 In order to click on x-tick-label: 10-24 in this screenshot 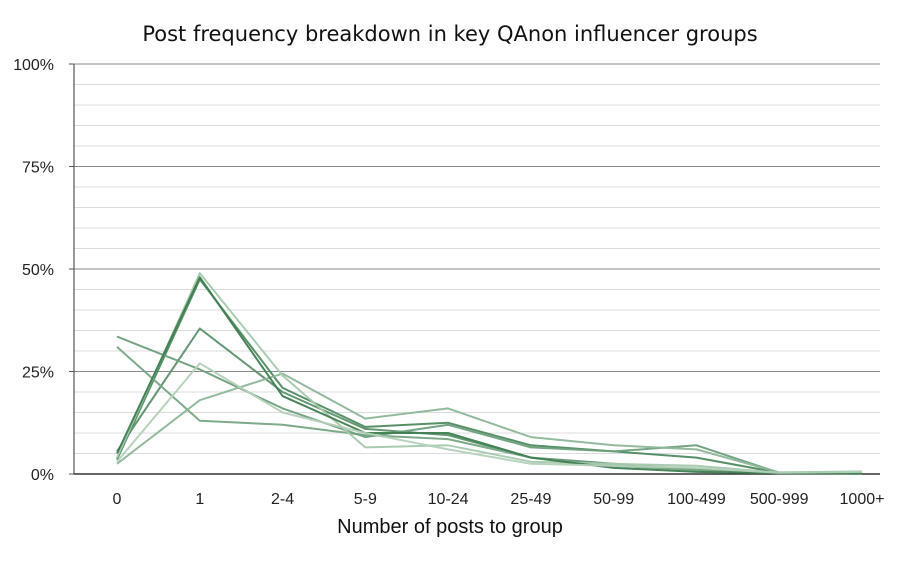, I will do `click(448, 499)`.